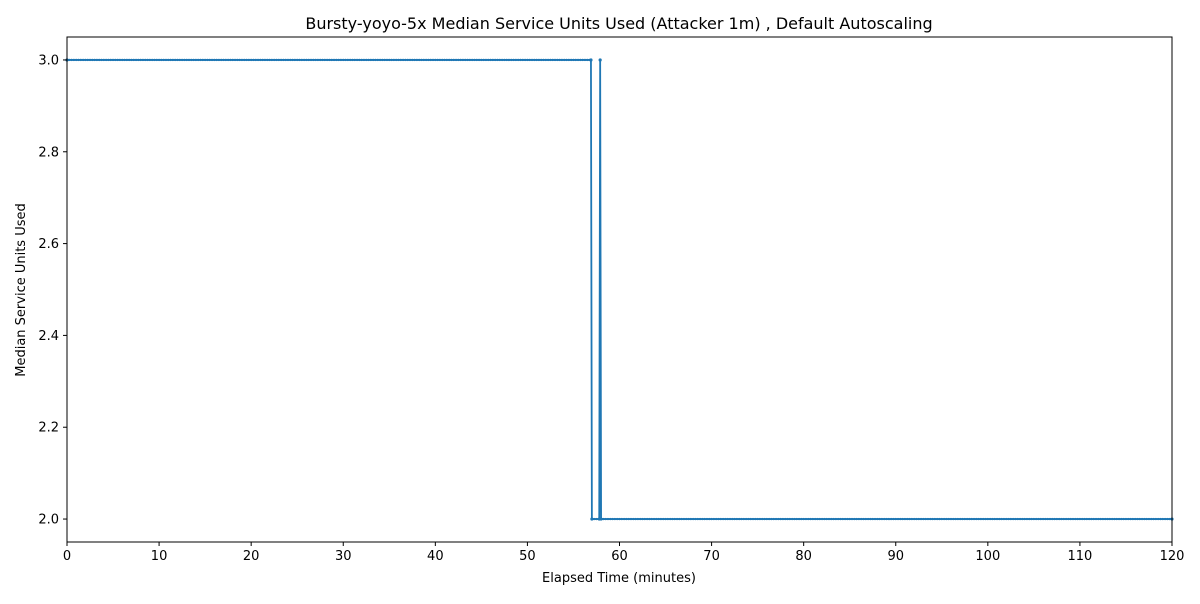  What do you see at coordinates (527, 556) in the screenshot?
I see `x-tick-label: 50` at bounding box center [527, 556].